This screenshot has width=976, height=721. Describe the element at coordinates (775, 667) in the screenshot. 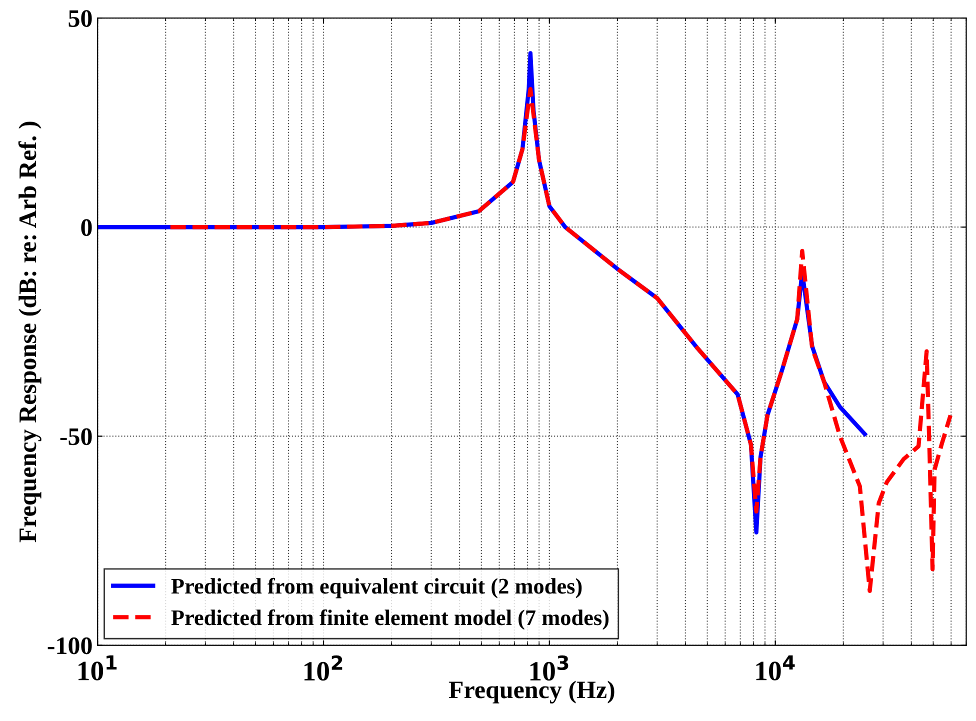

I see `x-tick-label: 10$^{4}$` at that location.